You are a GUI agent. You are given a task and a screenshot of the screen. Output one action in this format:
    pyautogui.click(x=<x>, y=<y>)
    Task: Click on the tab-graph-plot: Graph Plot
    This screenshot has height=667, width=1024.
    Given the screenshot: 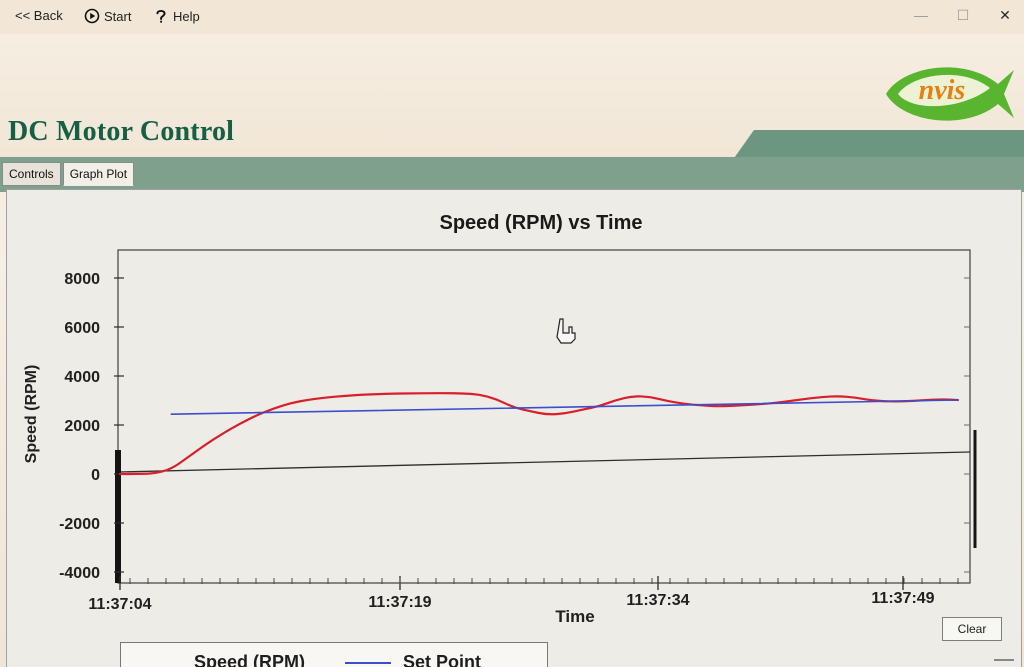 What is the action you would take?
    pyautogui.click(x=98, y=174)
    